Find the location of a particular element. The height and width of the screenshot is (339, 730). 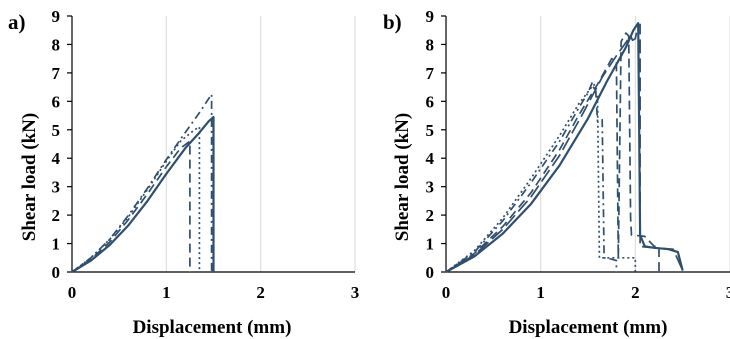

x-tick-label-b-3: 3 is located at coordinates (728, 292).